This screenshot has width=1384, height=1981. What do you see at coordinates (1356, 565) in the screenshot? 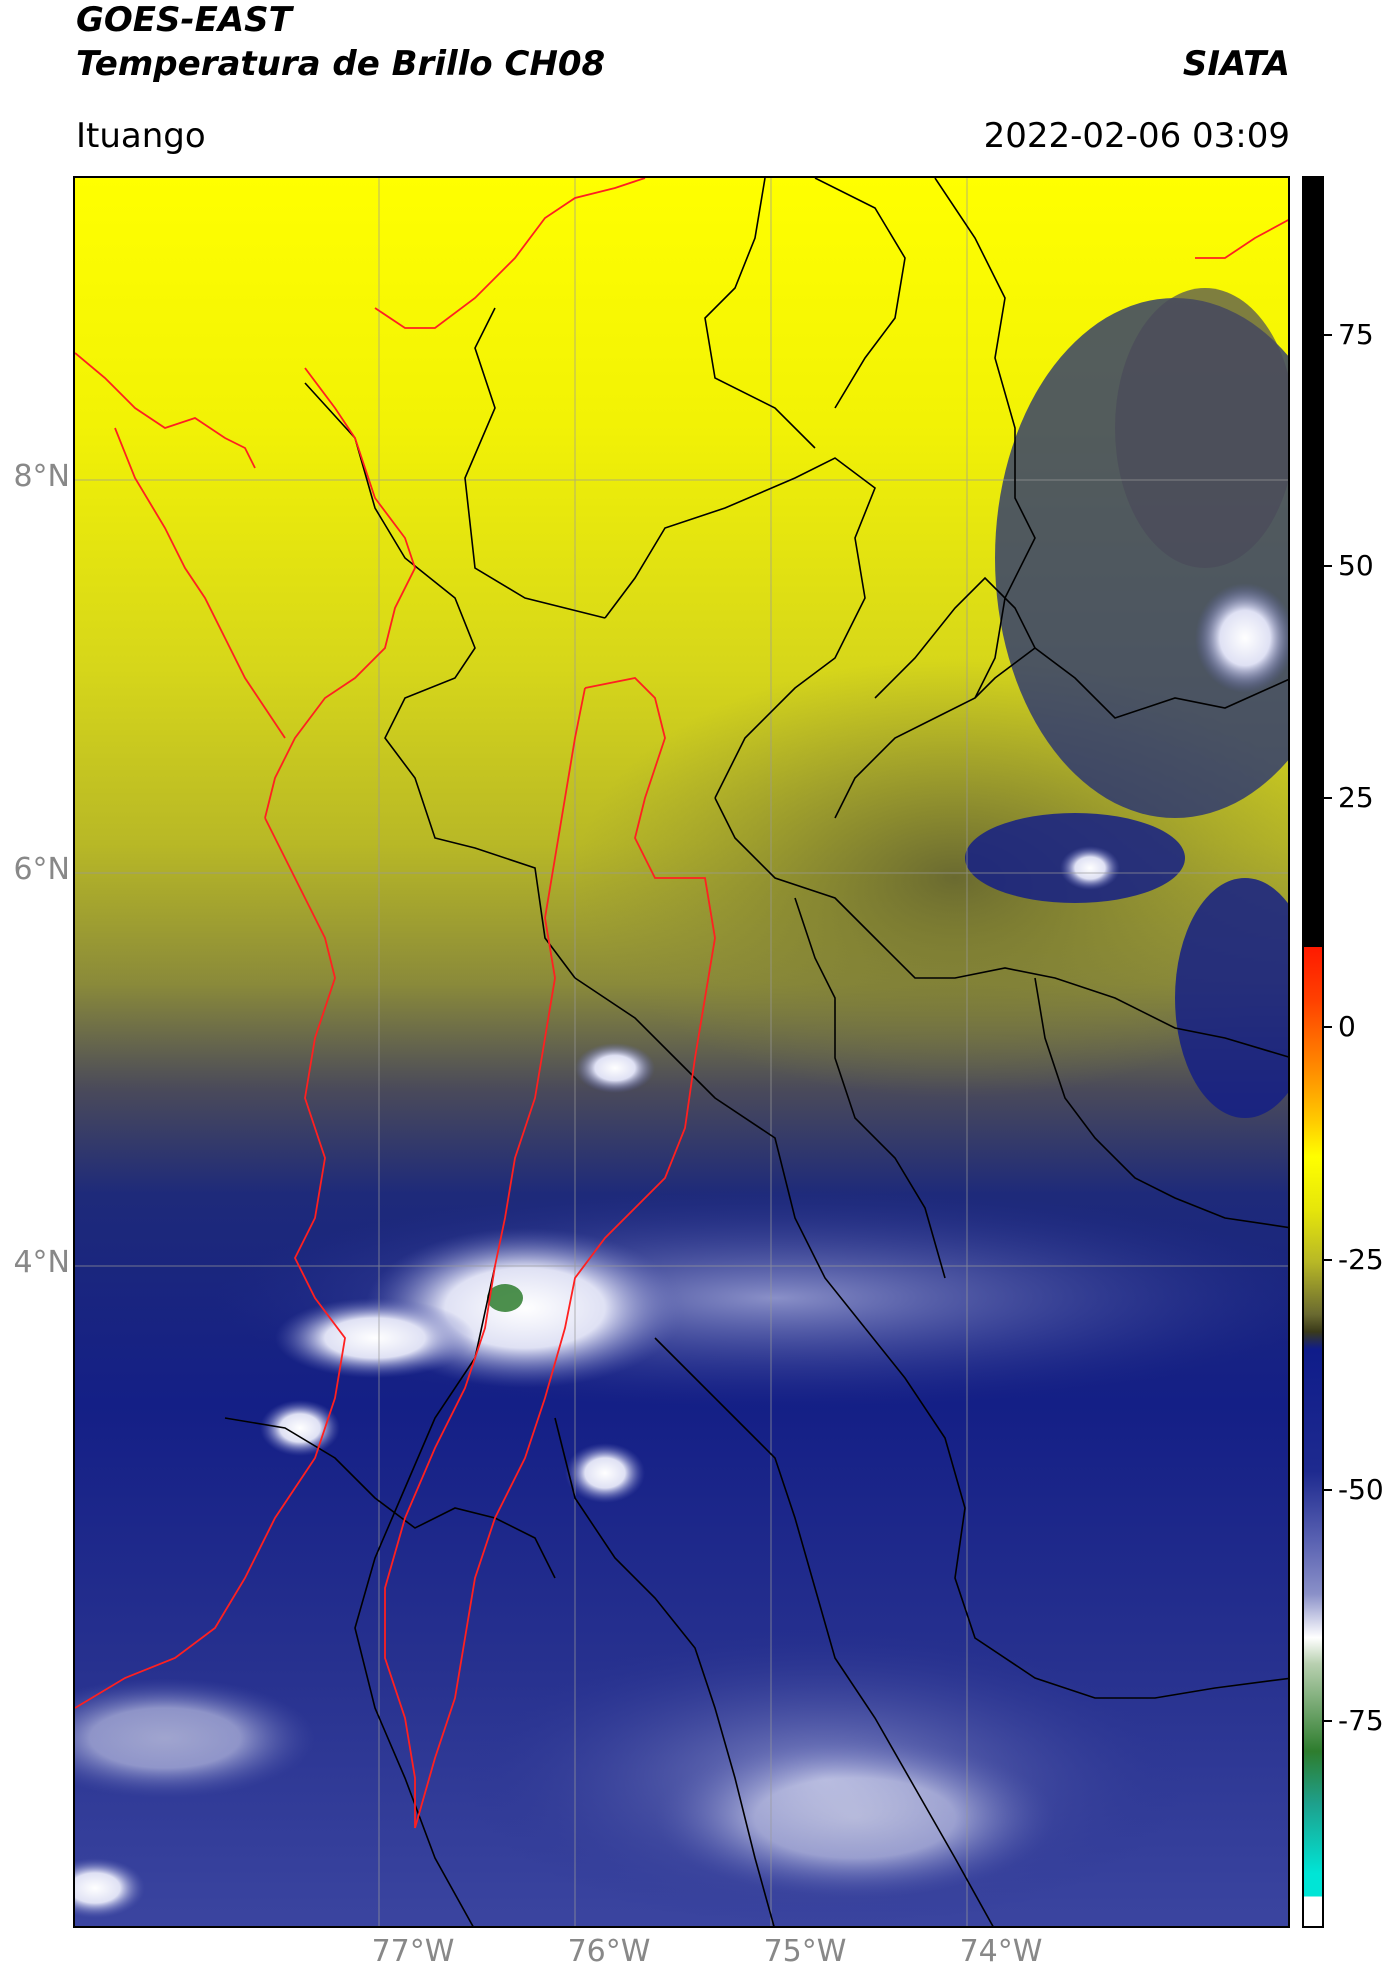
I see `colorbar-label-50: 50` at bounding box center [1356, 565].